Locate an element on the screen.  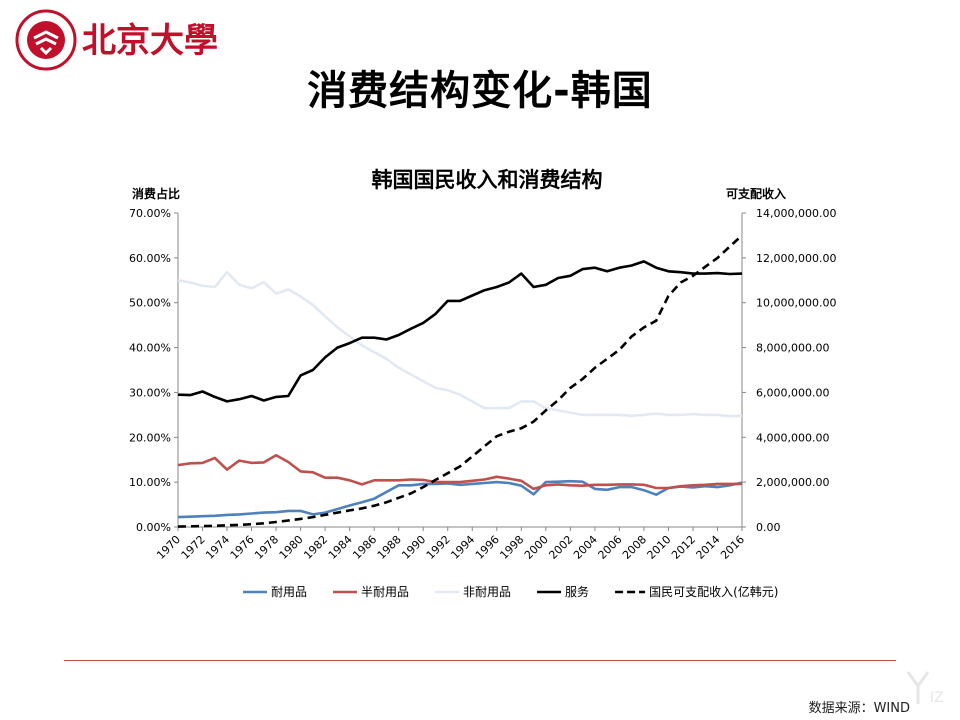
x-tick-label: 2002 is located at coordinates (560, 547).